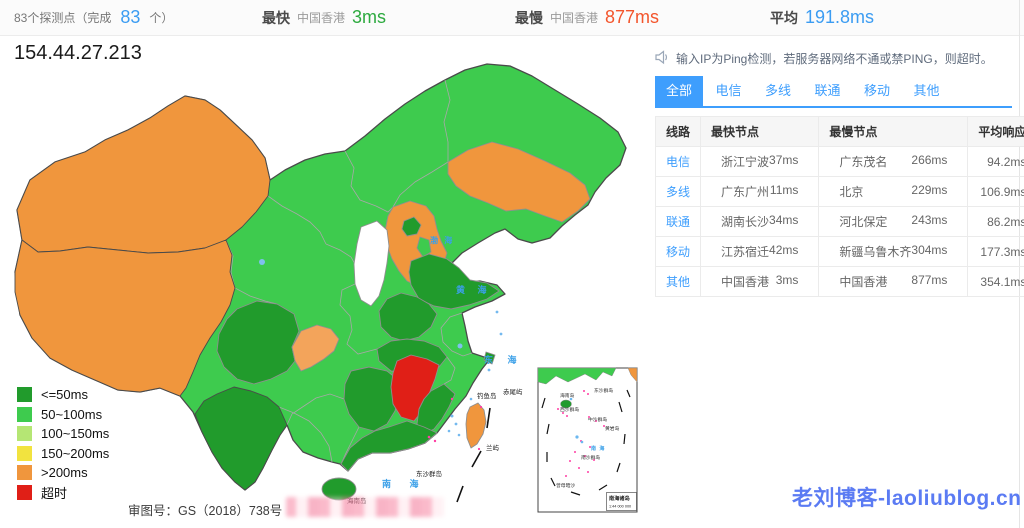 The height and width of the screenshot is (528, 1024). What do you see at coordinates (519, 182) in the screenshot?
I see `province-jilin` at bounding box center [519, 182].